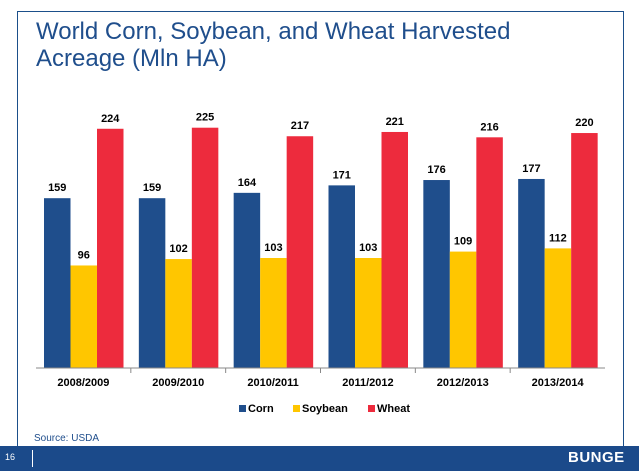  Describe the element at coordinates (558, 238) in the screenshot. I see `data-label-soybean: 112` at that location.